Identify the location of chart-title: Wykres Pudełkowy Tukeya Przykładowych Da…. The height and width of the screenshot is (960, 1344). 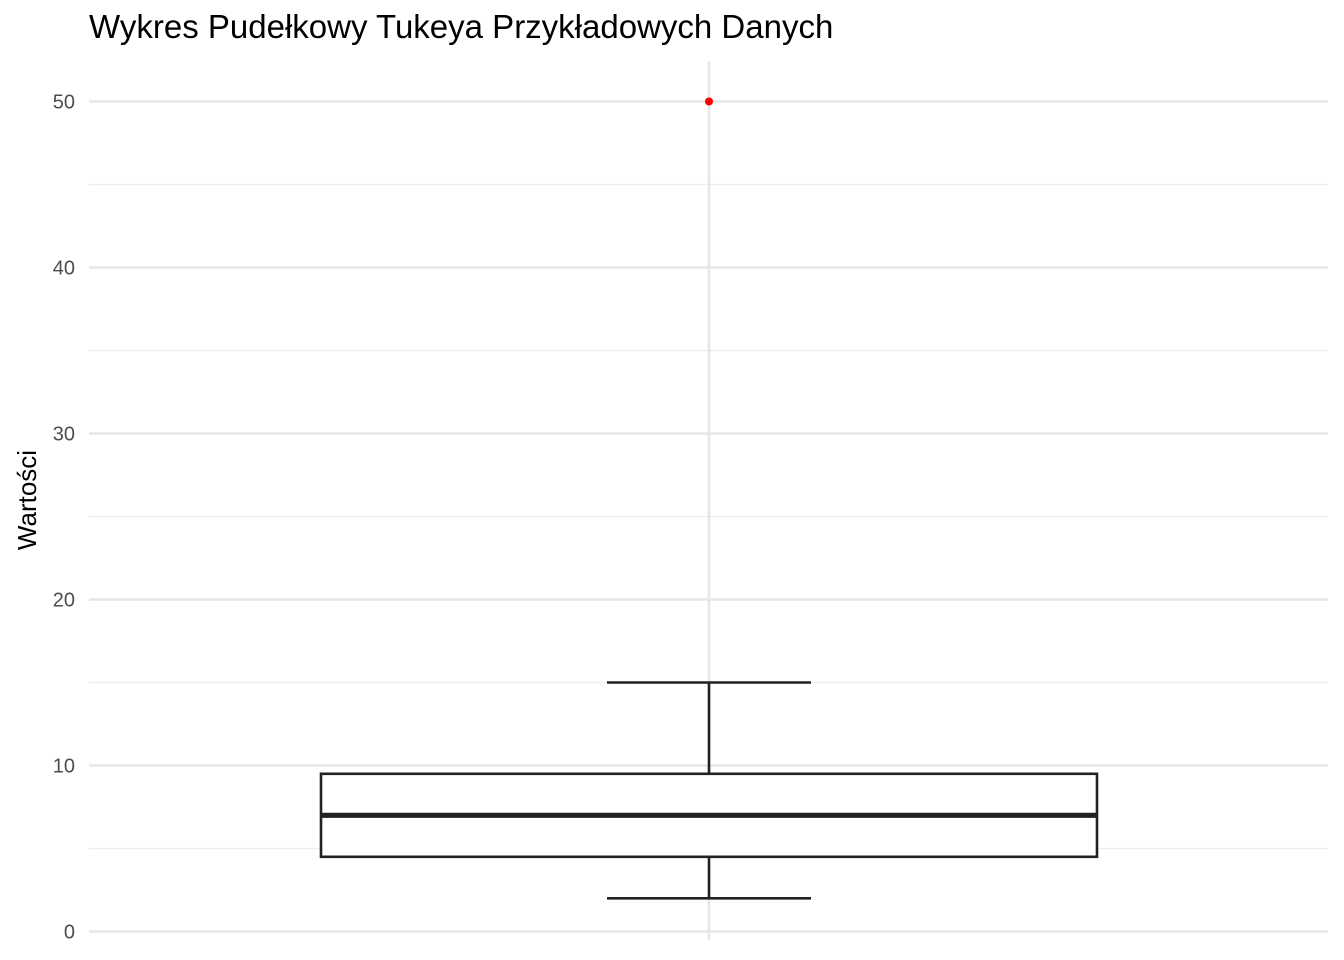
(461, 26).